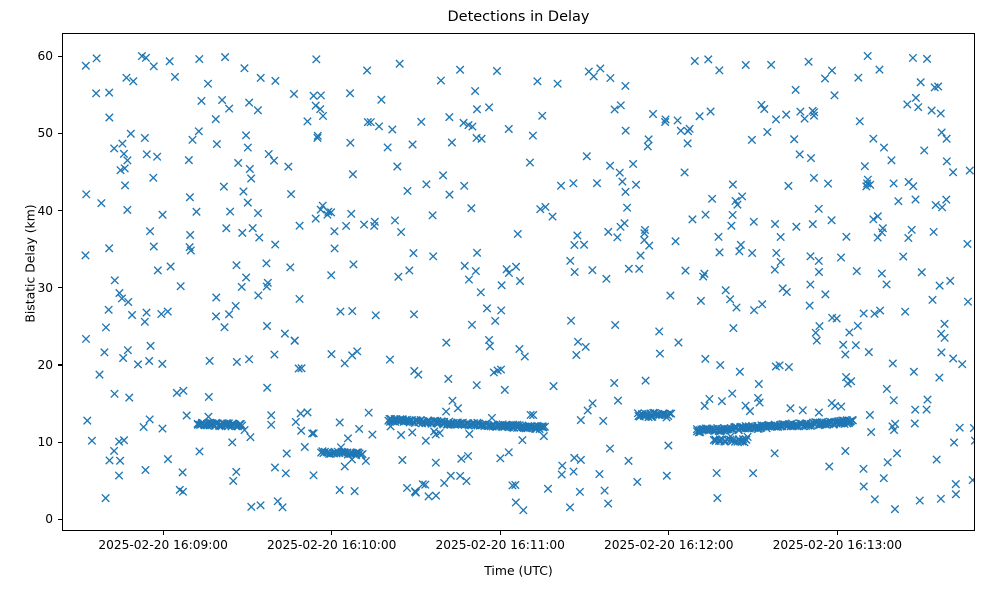 The width and height of the screenshot is (989, 590). What do you see at coordinates (45, 442) in the screenshot?
I see `y-tick-label: 10` at bounding box center [45, 442].